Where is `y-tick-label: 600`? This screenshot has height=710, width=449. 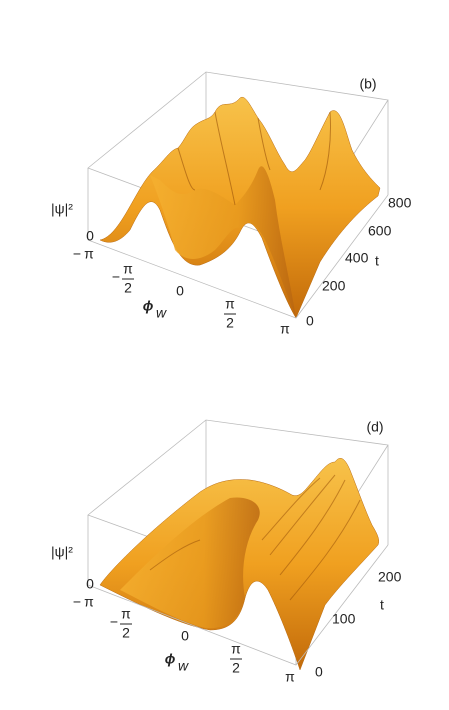 y-tick-label: 600 is located at coordinates (380, 231).